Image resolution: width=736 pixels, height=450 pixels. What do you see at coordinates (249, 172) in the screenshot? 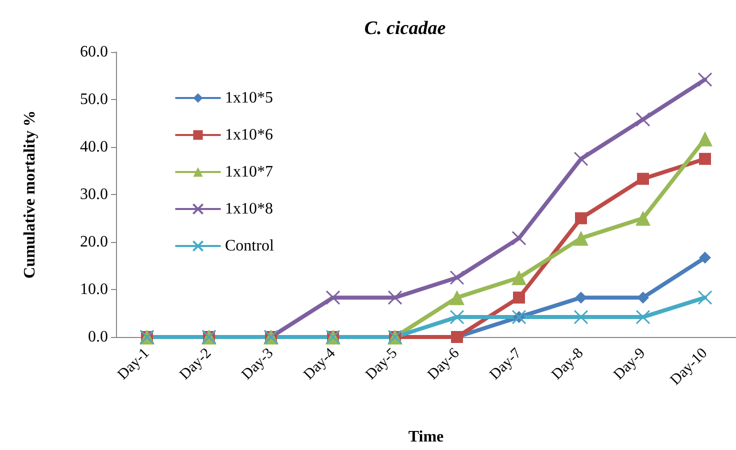
I see `legend-label: 1x10*7` at bounding box center [249, 172].